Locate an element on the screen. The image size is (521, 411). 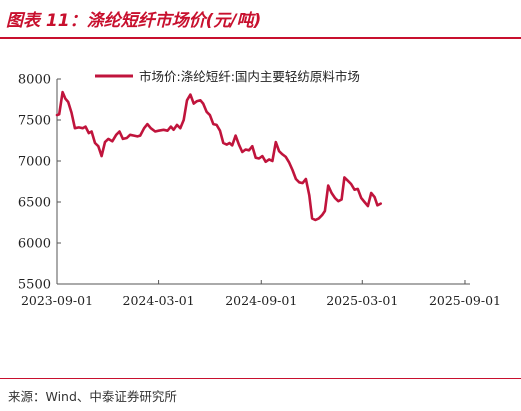
source-note: 来源：Wind、中泰证券研究所 is located at coordinates (92, 396).